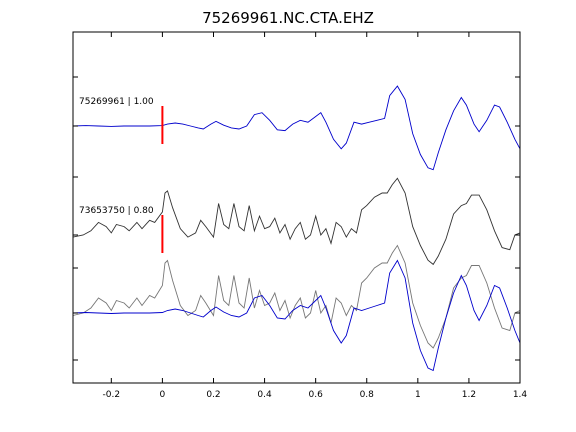 The height and width of the screenshot is (432, 576). What do you see at coordinates (315, 395) in the screenshot?
I see `x-tick-label: 0.6` at bounding box center [315, 395].